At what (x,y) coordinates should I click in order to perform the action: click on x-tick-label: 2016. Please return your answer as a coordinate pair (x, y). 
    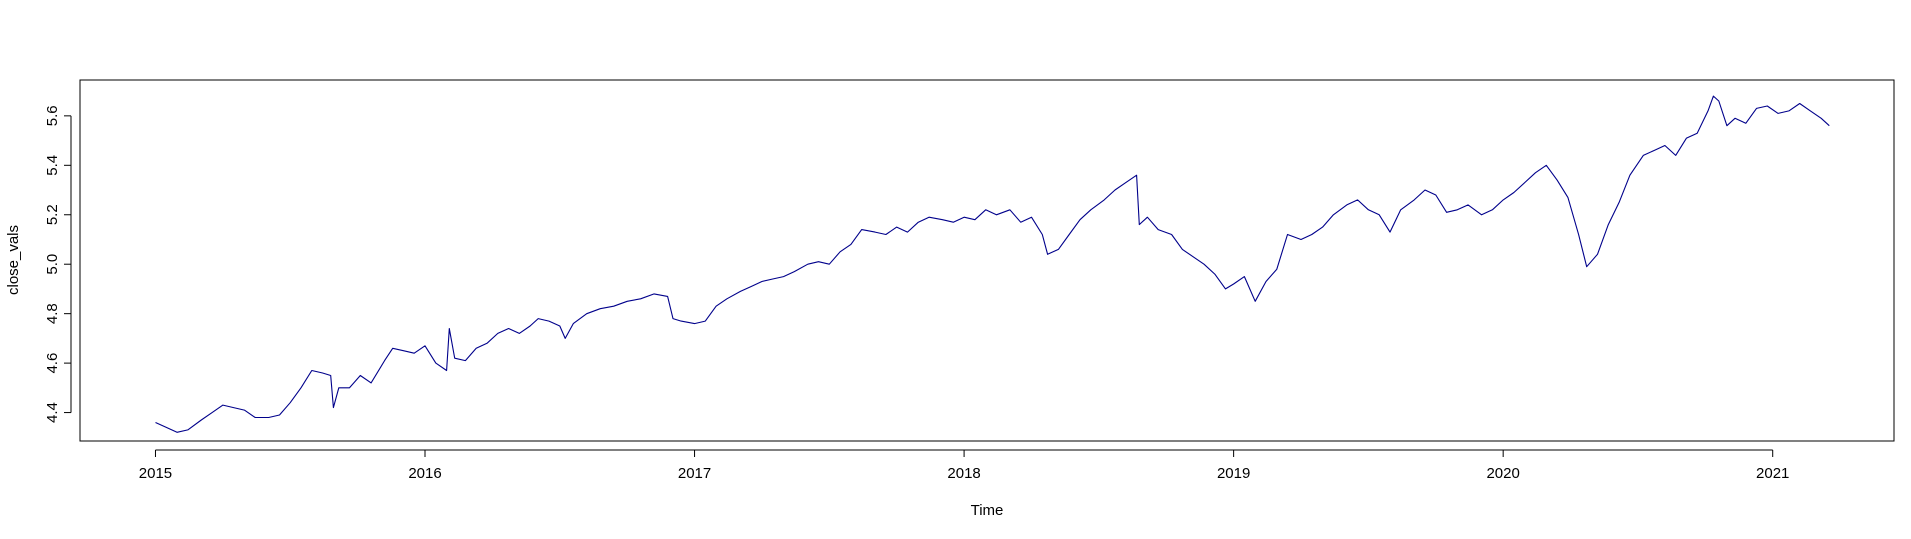
    Looking at the image, I should click on (424, 473).